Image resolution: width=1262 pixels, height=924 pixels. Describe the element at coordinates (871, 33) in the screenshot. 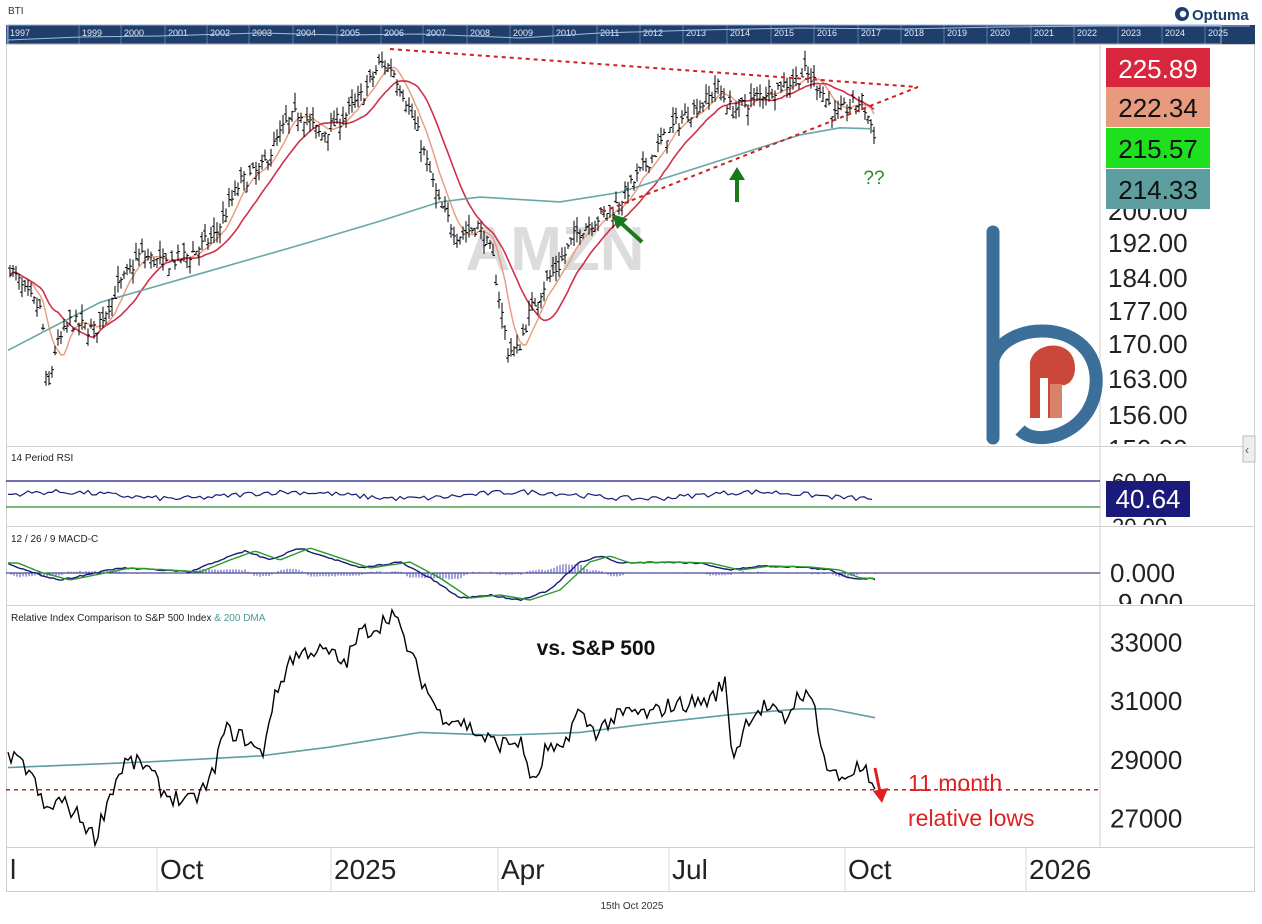

I see `overview-year-label: 2017` at that location.